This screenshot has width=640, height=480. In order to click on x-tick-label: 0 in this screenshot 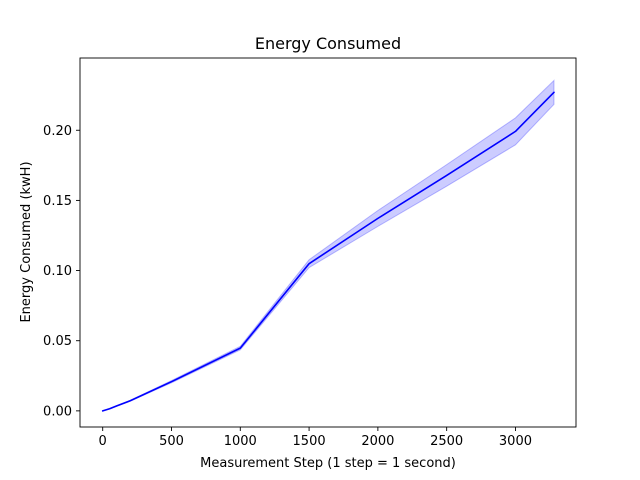, I will do `click(103, 441)`.